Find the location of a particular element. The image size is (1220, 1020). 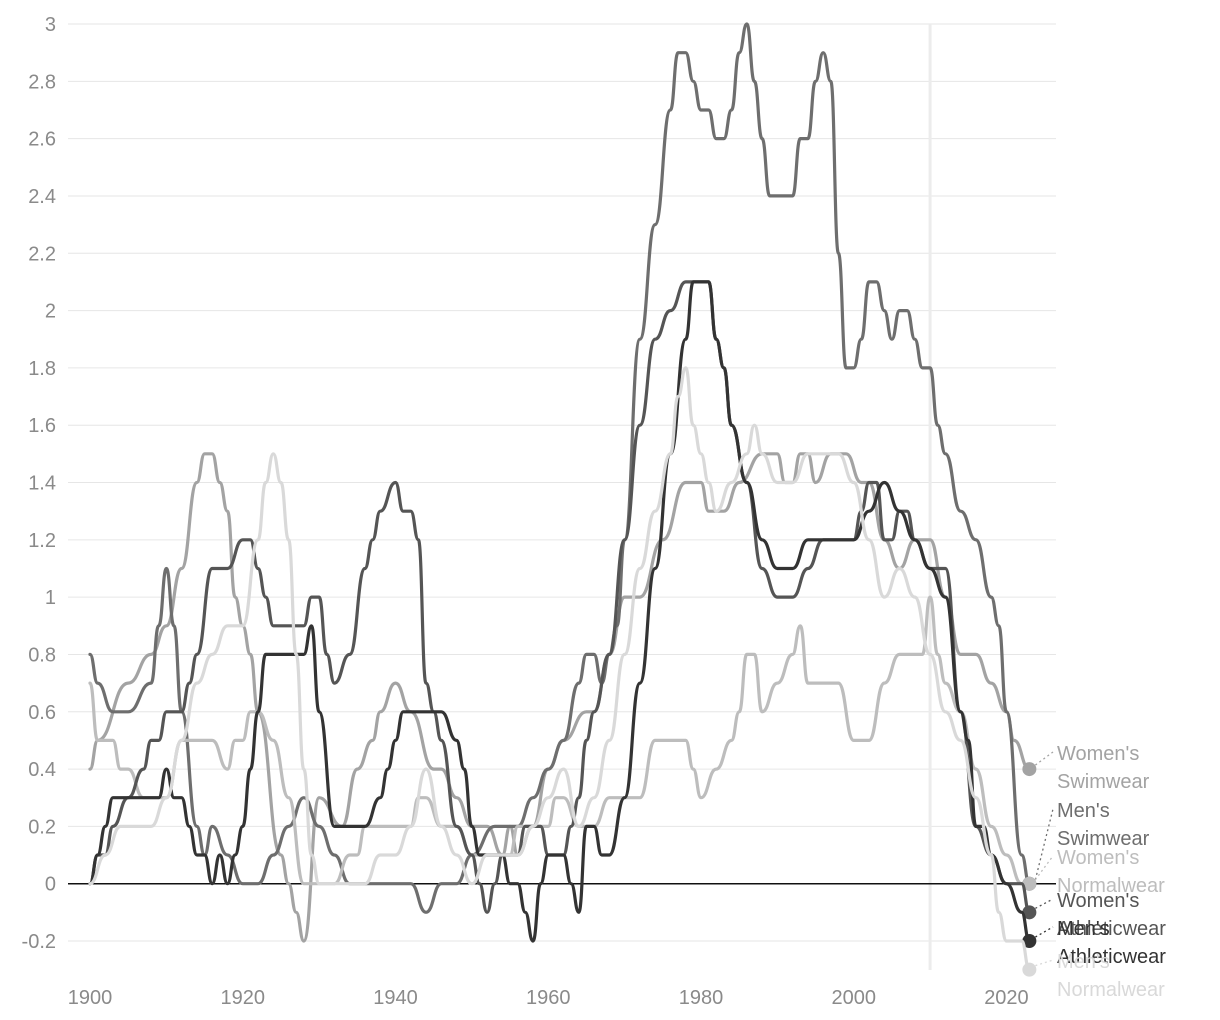

series-label-women-s-swimwear: Swimwear is located at coordinates (1103, 782).